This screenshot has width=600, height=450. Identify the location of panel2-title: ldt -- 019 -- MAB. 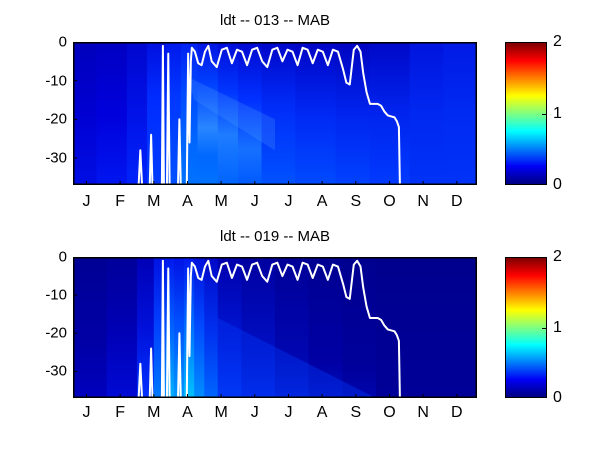
(275, 236).